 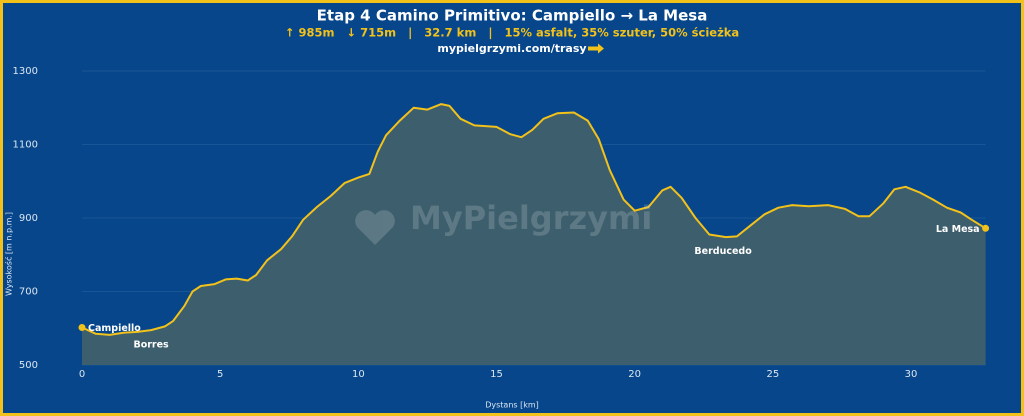 What do you see at coordinates (114, 328) in the screenshot?
I see `place-label: Campiello` at bounding box center [114, 328].